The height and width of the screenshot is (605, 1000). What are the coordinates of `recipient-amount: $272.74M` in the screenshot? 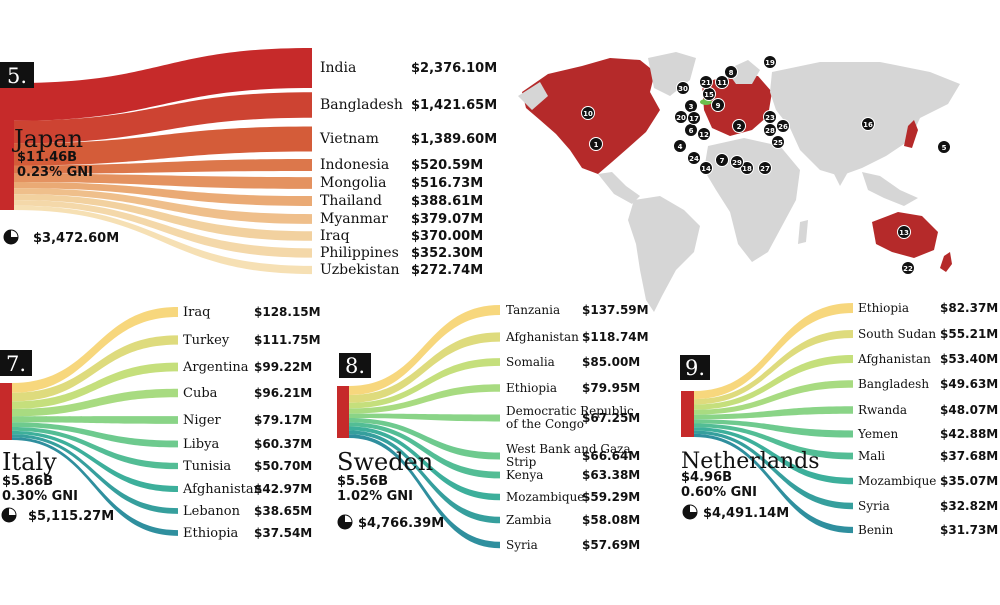 It's located at (447, 270).